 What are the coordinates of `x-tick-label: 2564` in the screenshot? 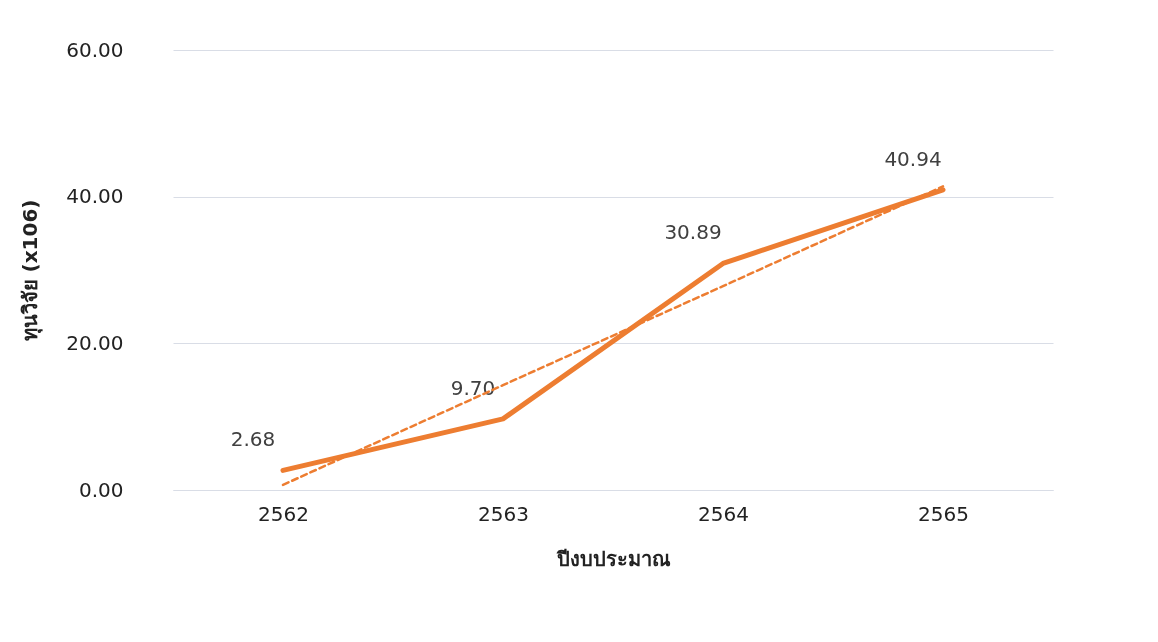 It's located at (723, 513).